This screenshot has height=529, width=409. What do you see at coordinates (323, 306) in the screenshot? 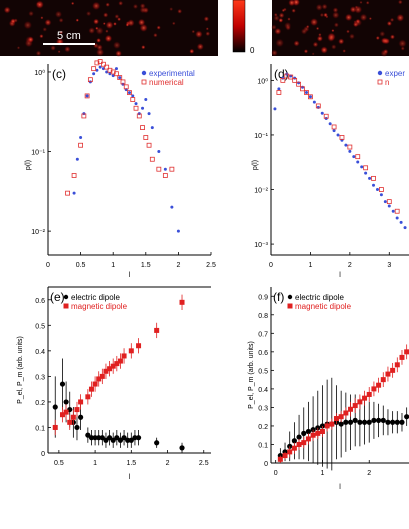
I see `legend-label: magnetic dipole` at bounding box center [323, 306].